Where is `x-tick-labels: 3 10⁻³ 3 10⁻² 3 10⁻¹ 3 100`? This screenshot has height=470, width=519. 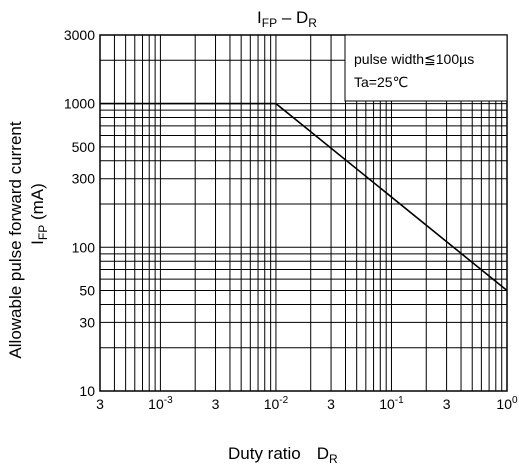 x-tick-labels: 3 10⁻³ 3 10⁻² 3 10⁻¹ 3 100 is located at coordinates (307, 403).